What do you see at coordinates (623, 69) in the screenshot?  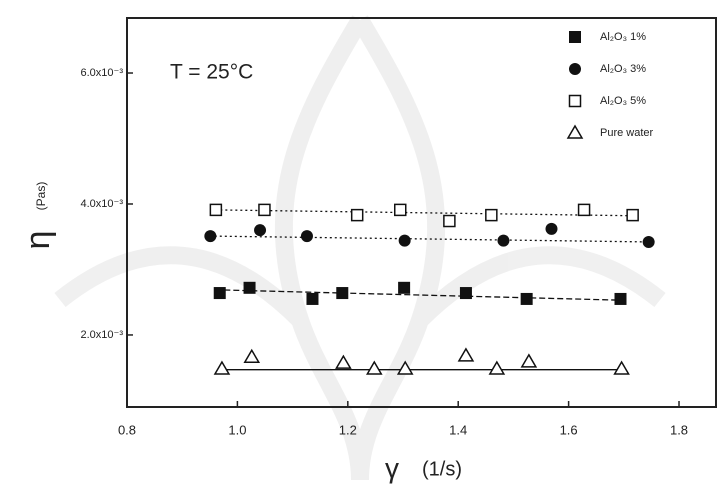 I see `legend-label: Al₂O₃ 3%` at bounding box center [623, 69].